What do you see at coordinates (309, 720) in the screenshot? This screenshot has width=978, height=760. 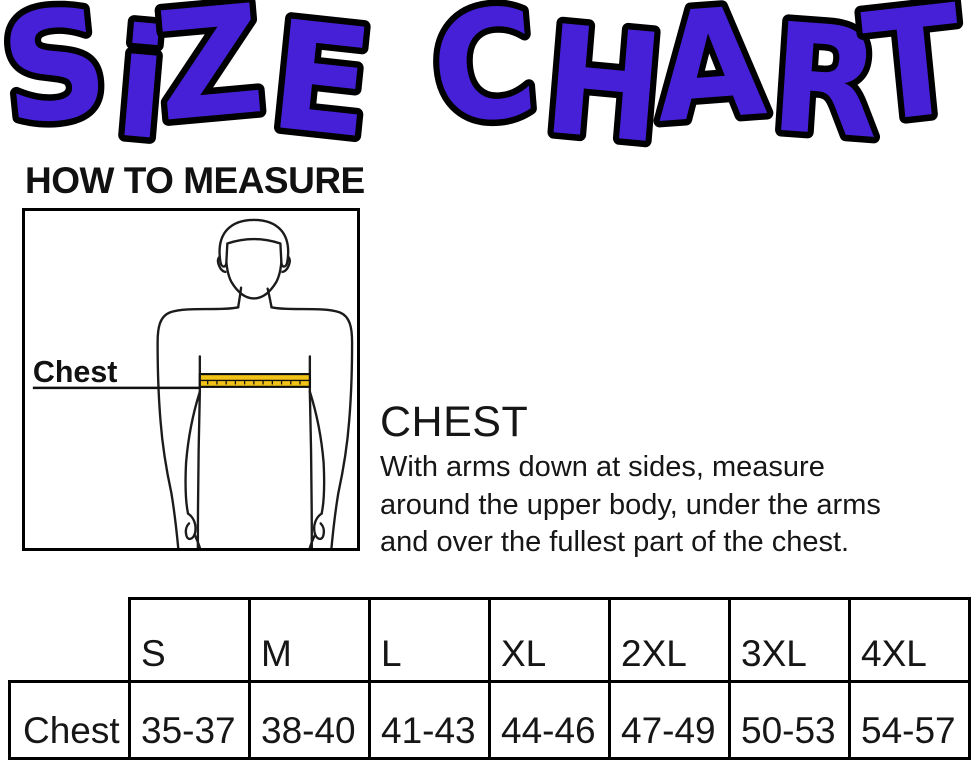 I see `chest-measurement-cell: 38-40` at bounding box center [309, 720].